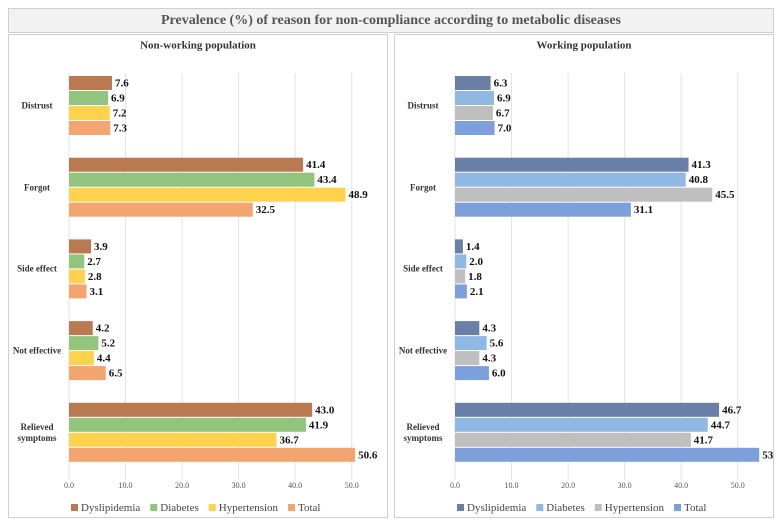  I want to click on data-label: 7.0, so click(505, 129).